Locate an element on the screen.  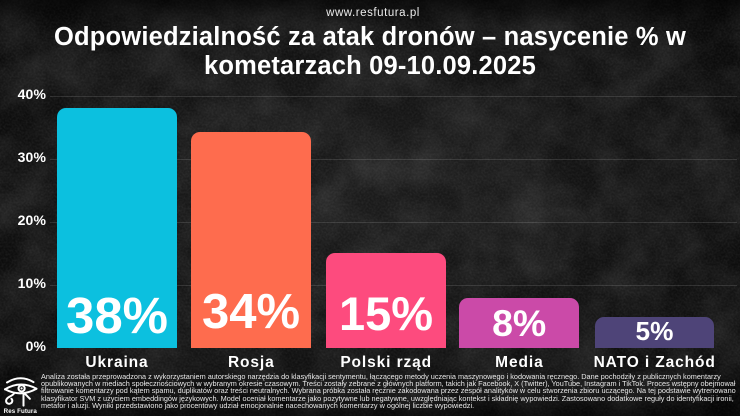
svg-text: Res Futura is located at coordinates (21, 411).